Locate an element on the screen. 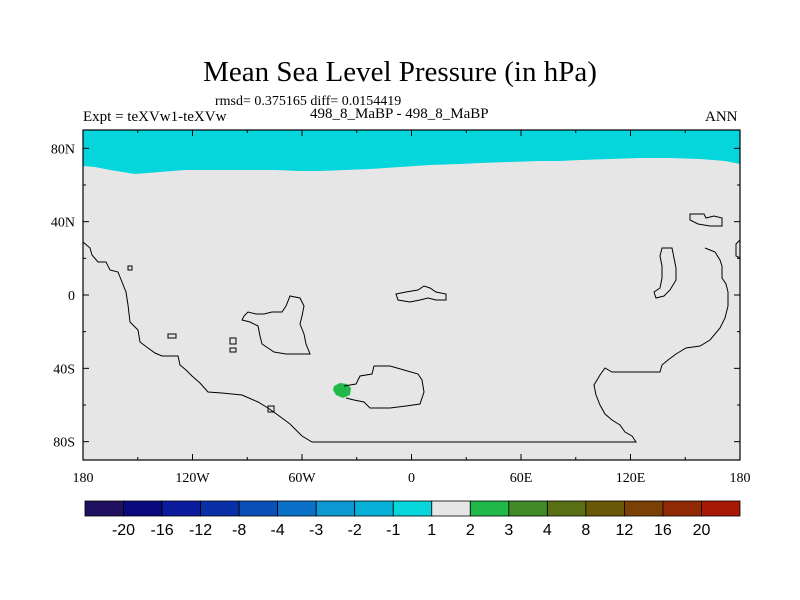  y-tick-label: 40N is located at coordinates (63, 223).